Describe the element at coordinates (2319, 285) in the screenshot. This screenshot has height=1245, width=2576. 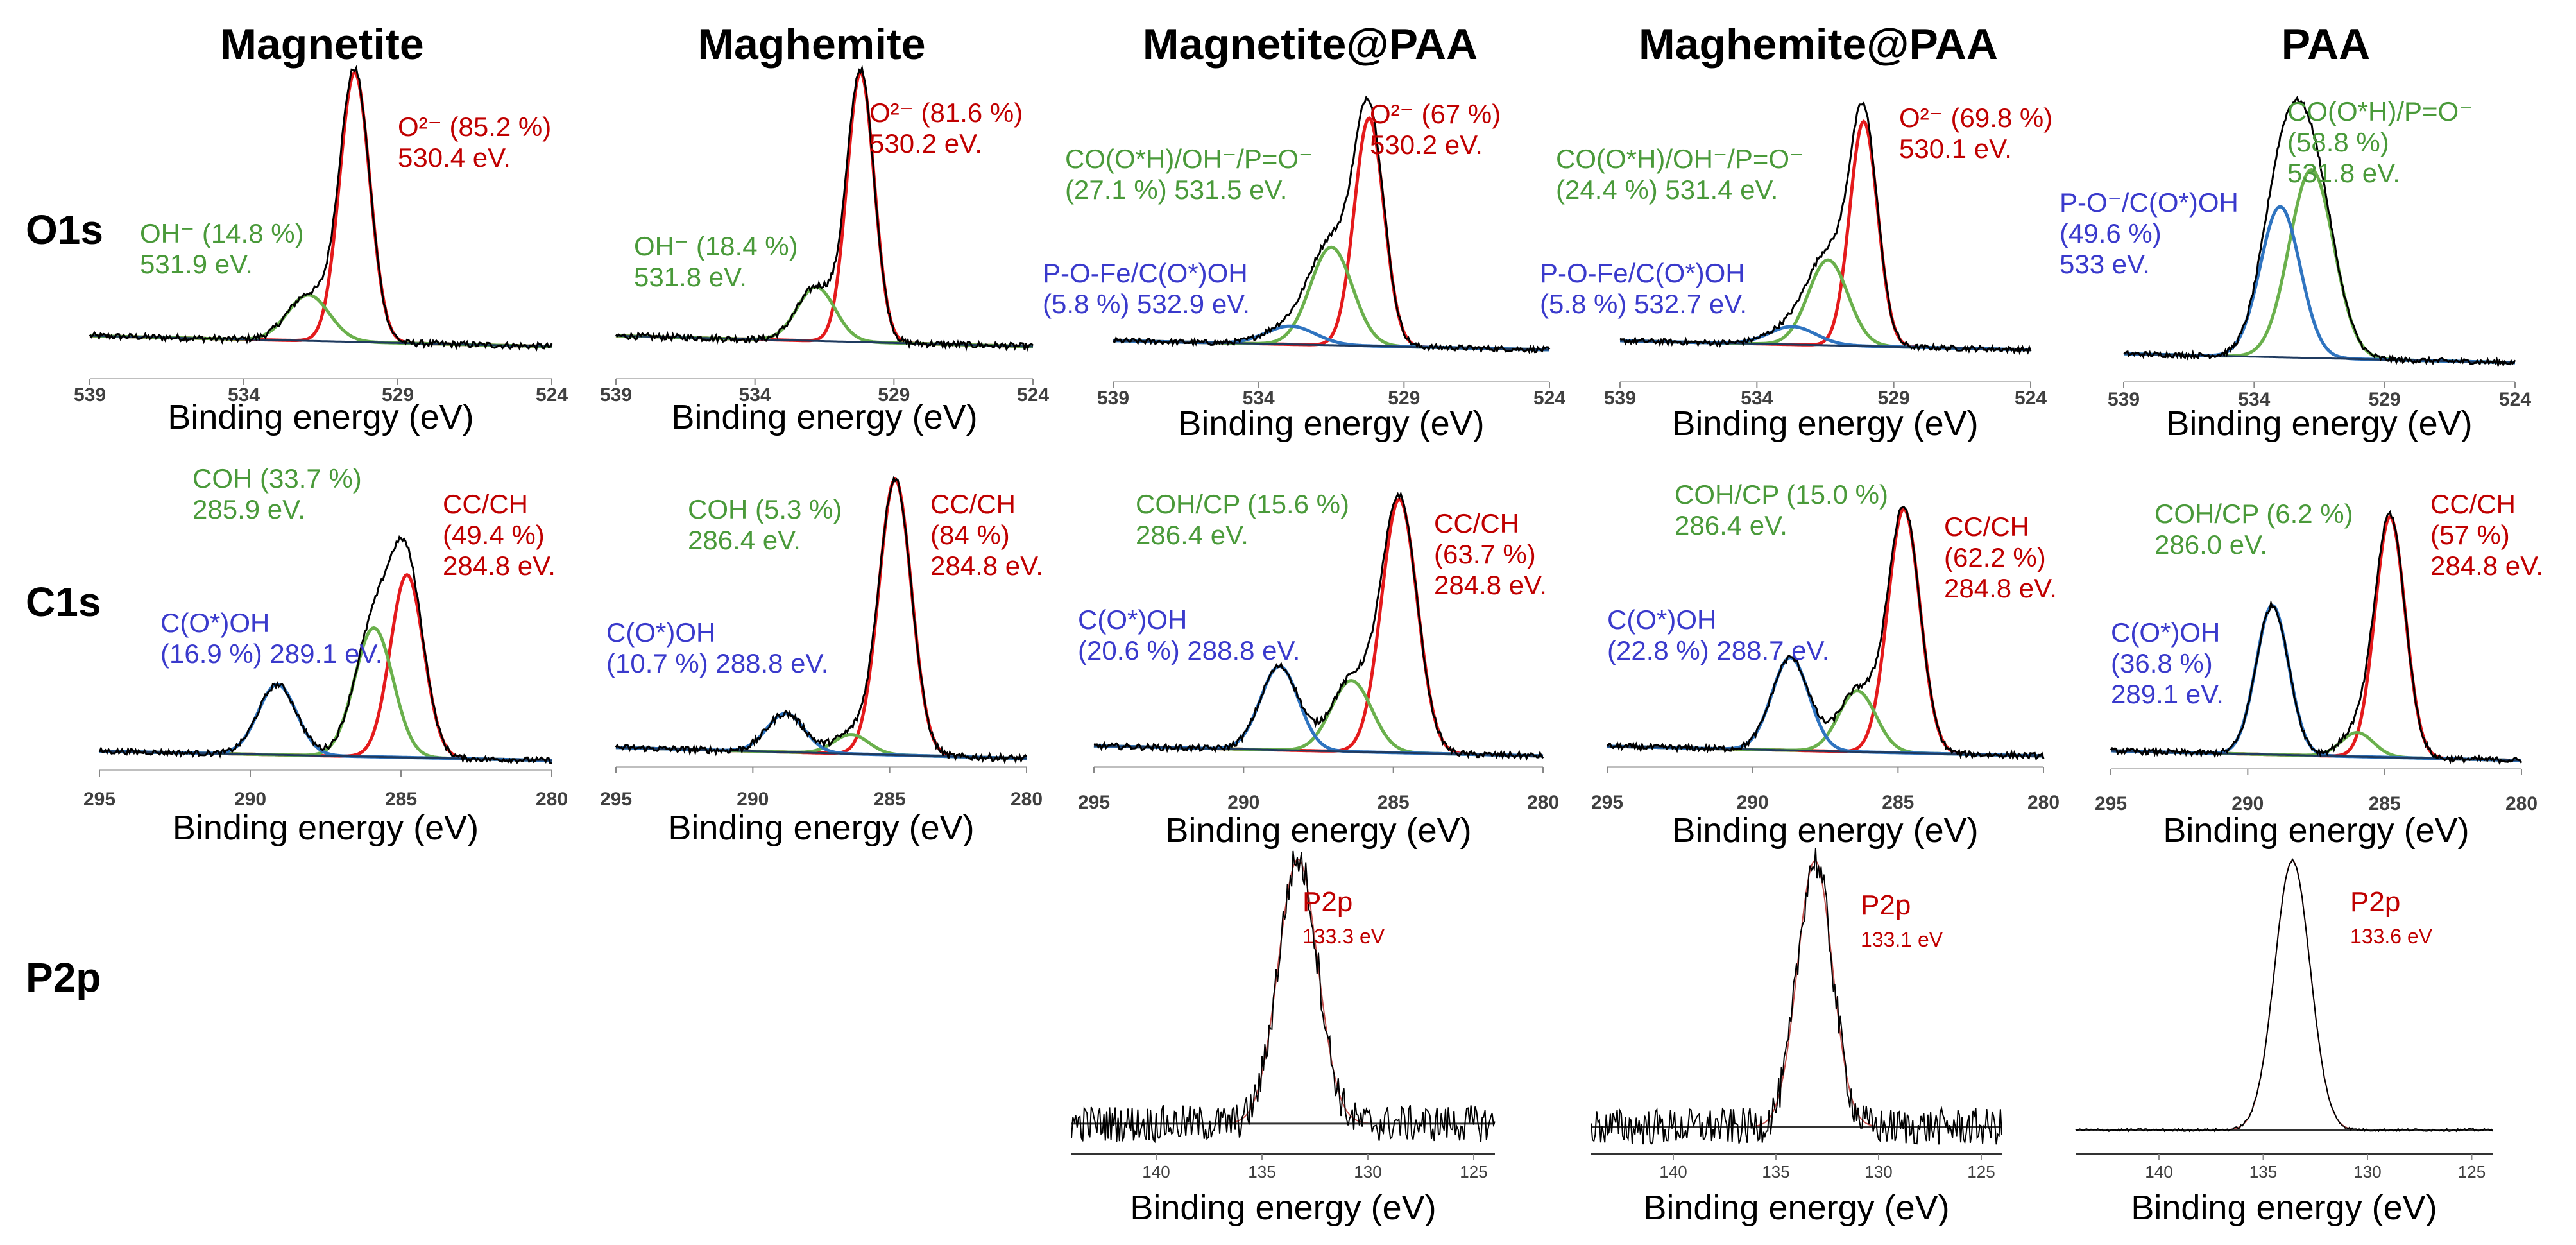
I see `component-peak-p-o-c-o-oh` at that location.